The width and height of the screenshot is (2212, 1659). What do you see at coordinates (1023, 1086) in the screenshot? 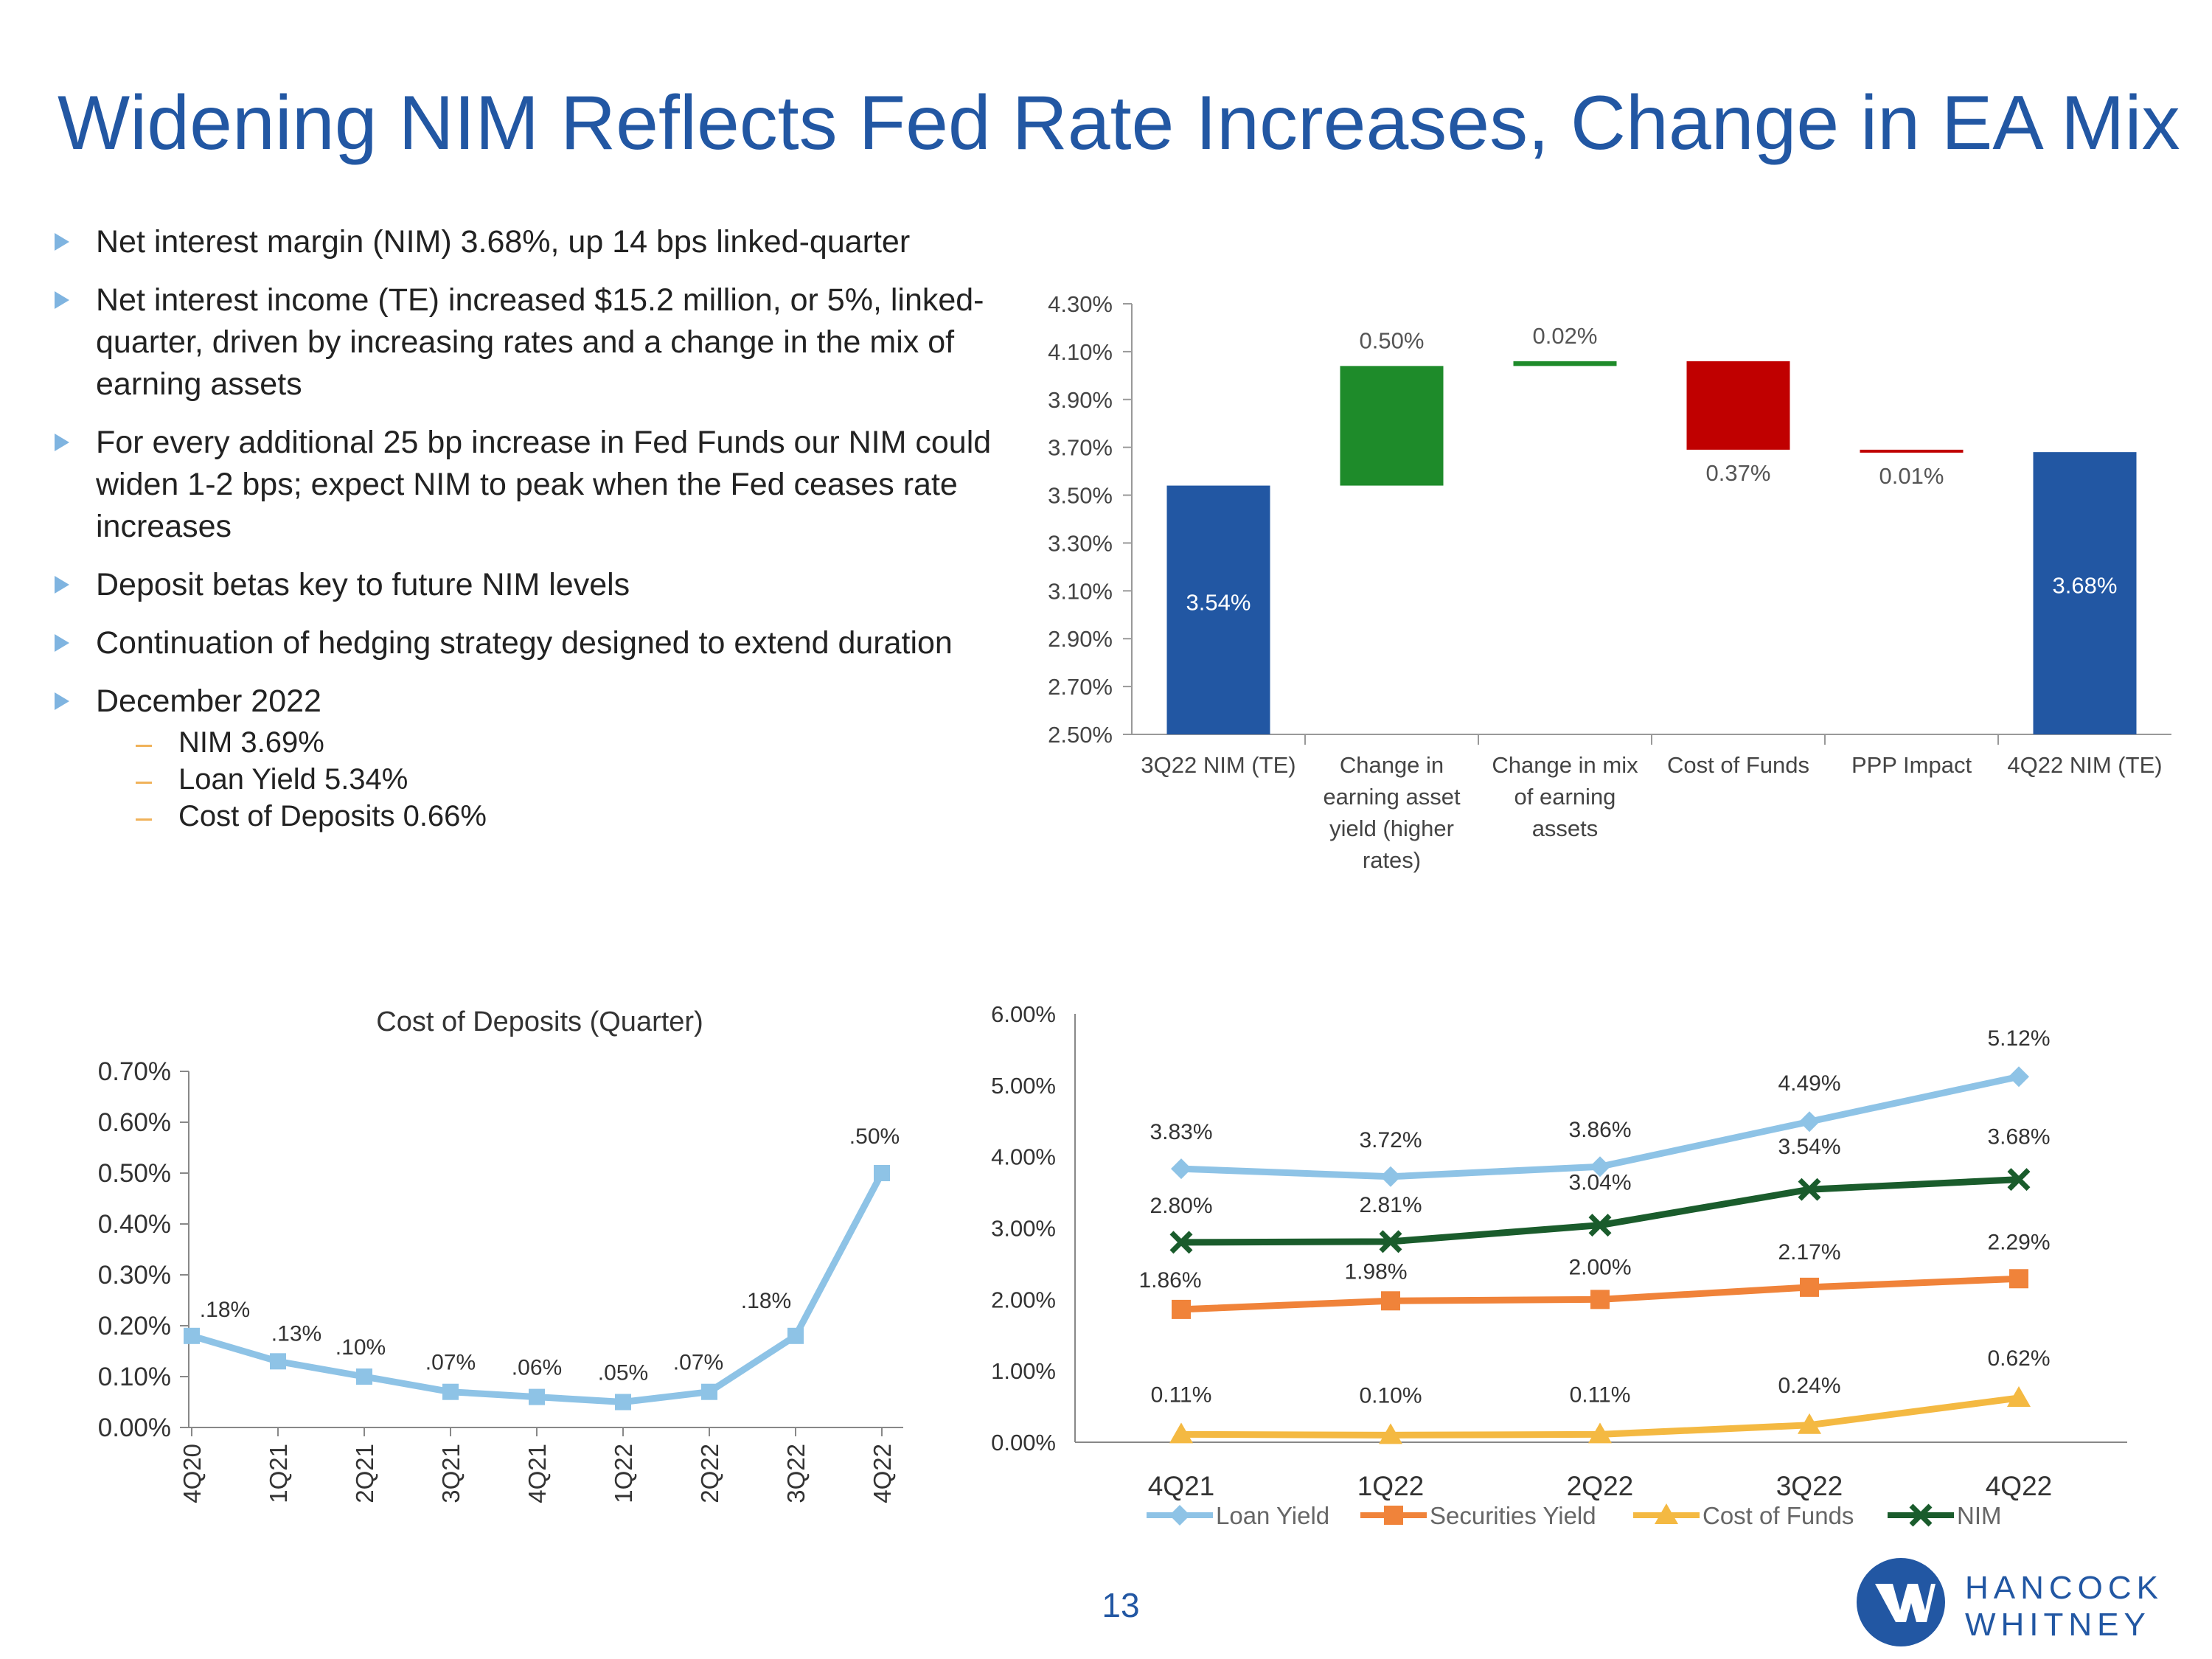
I see `y-tick-label: 5.00%` at bounding box center [1023, 1086].